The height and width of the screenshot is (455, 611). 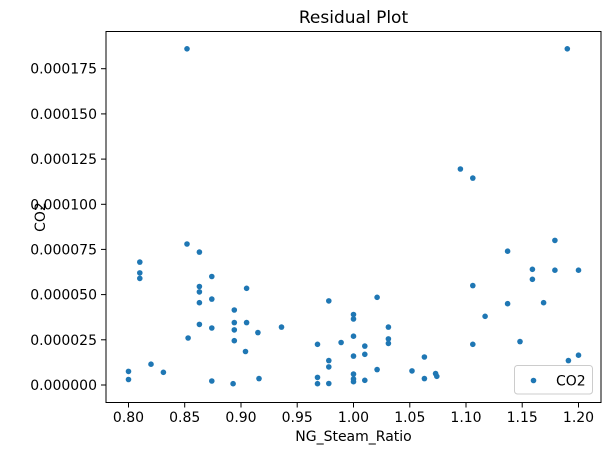 What do you see at coordinates (63, 341) in the screenshot?
I see `y-tick-label: 0.000025` at bounding box center [63, 341].